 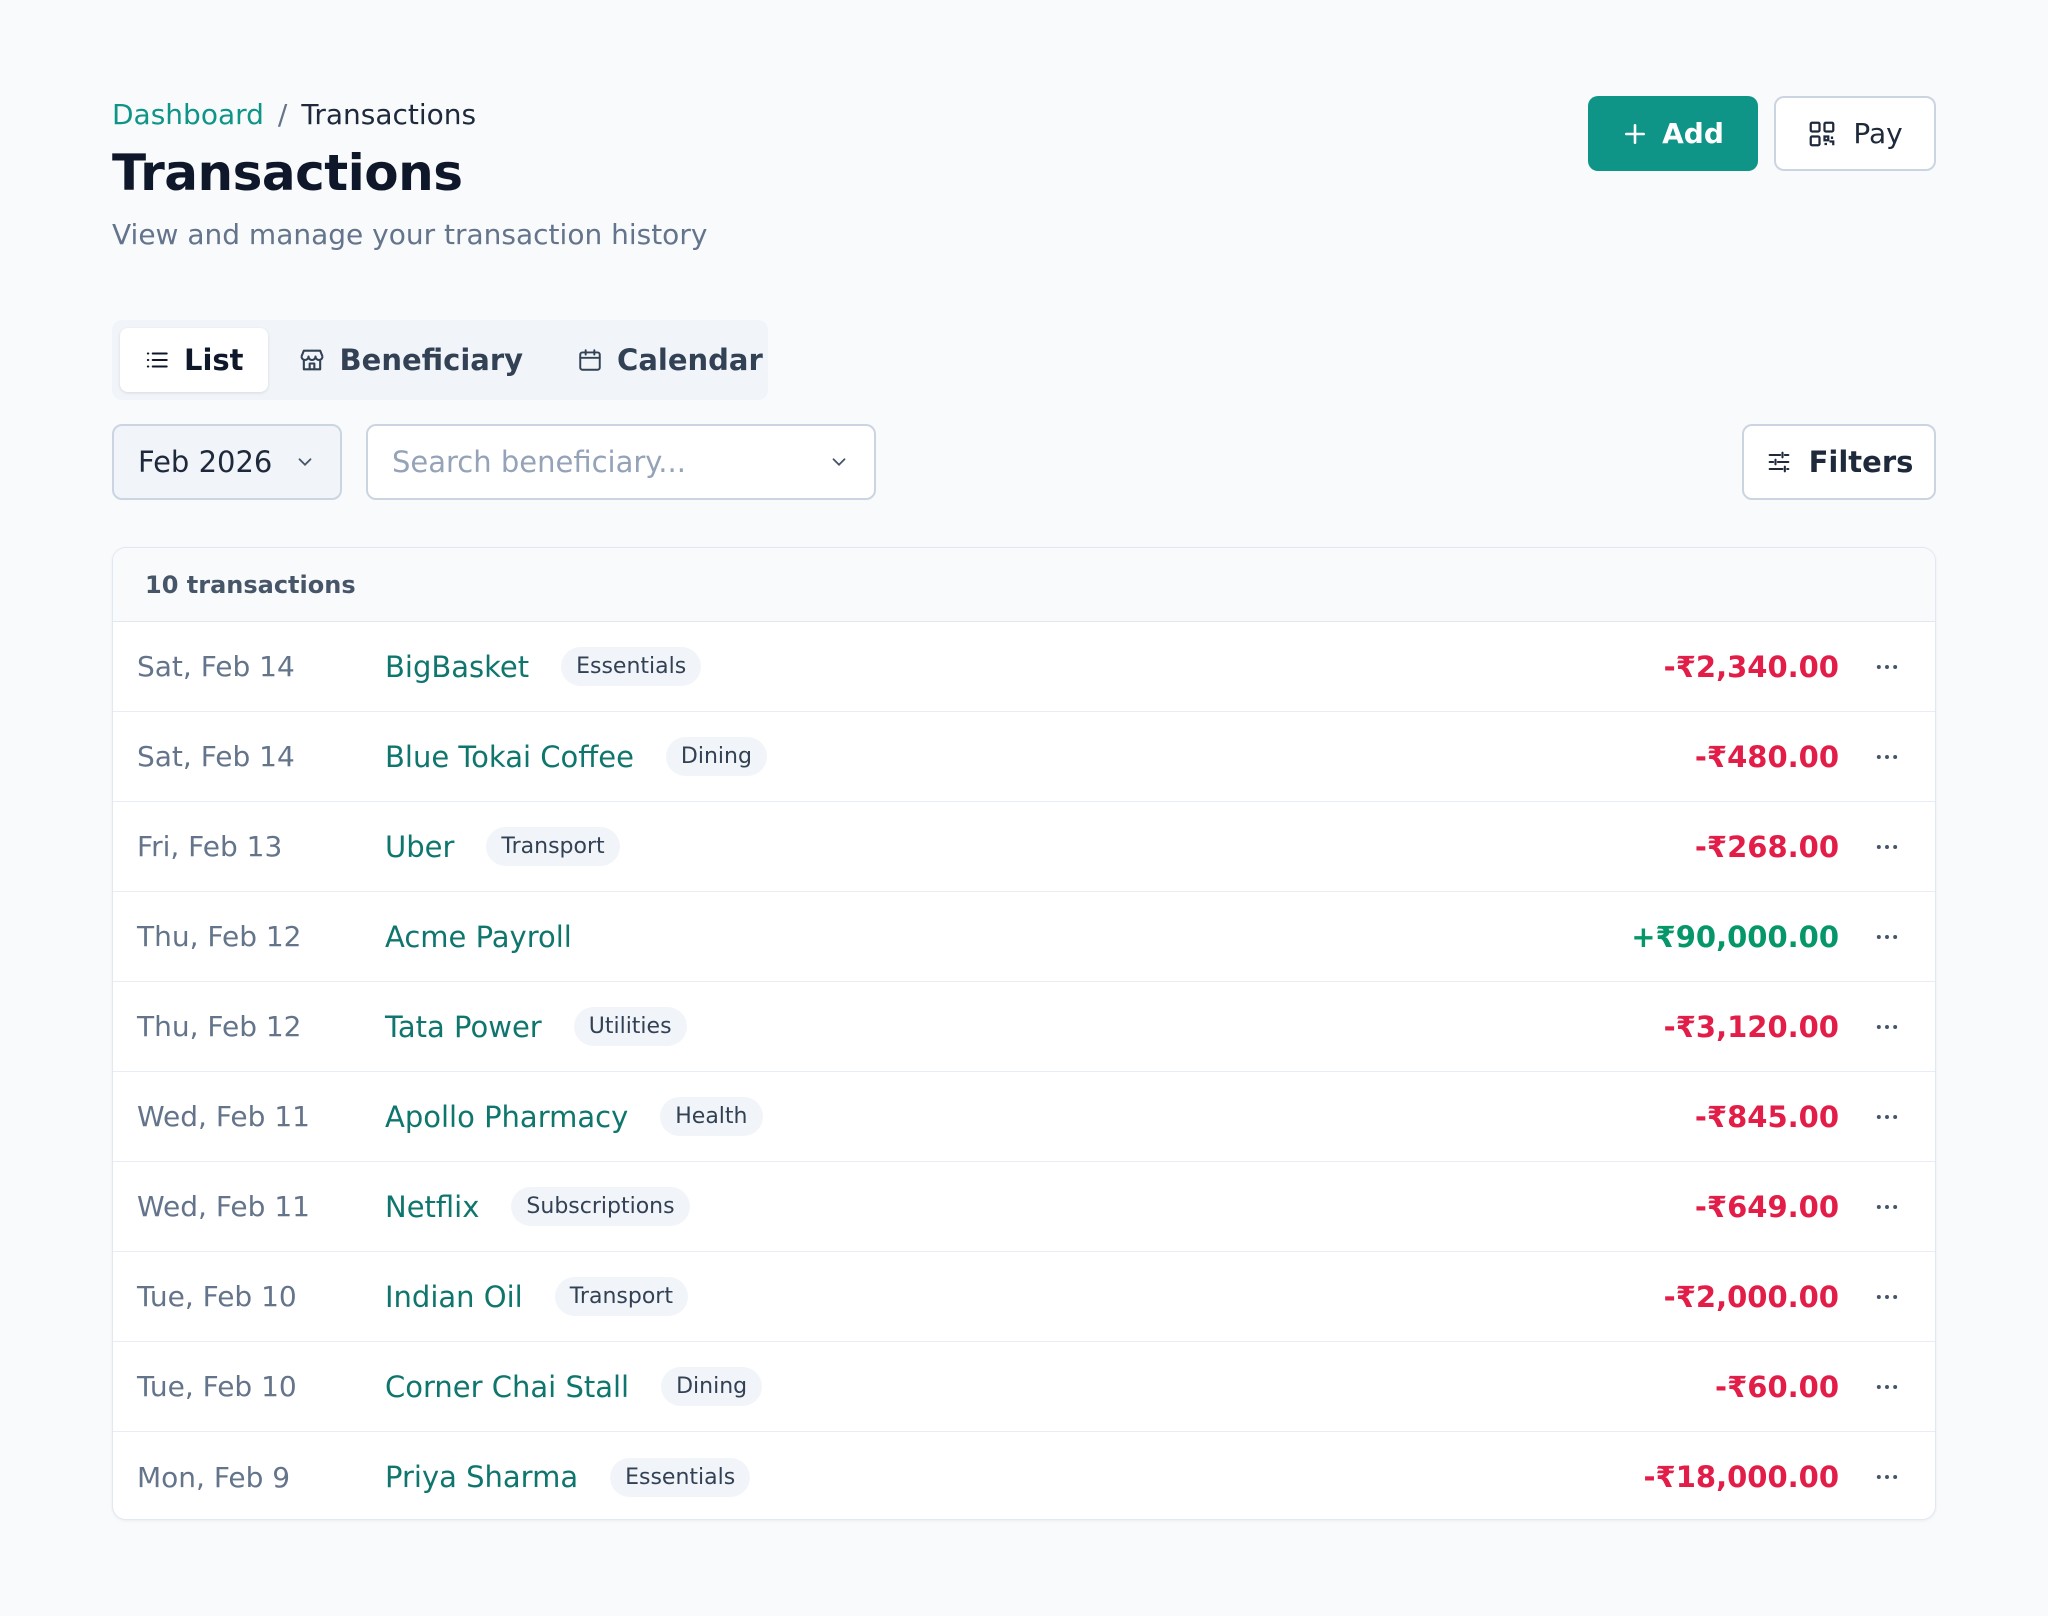 I want to click on category-tag: Utilities, so click(x=630, y=1026).